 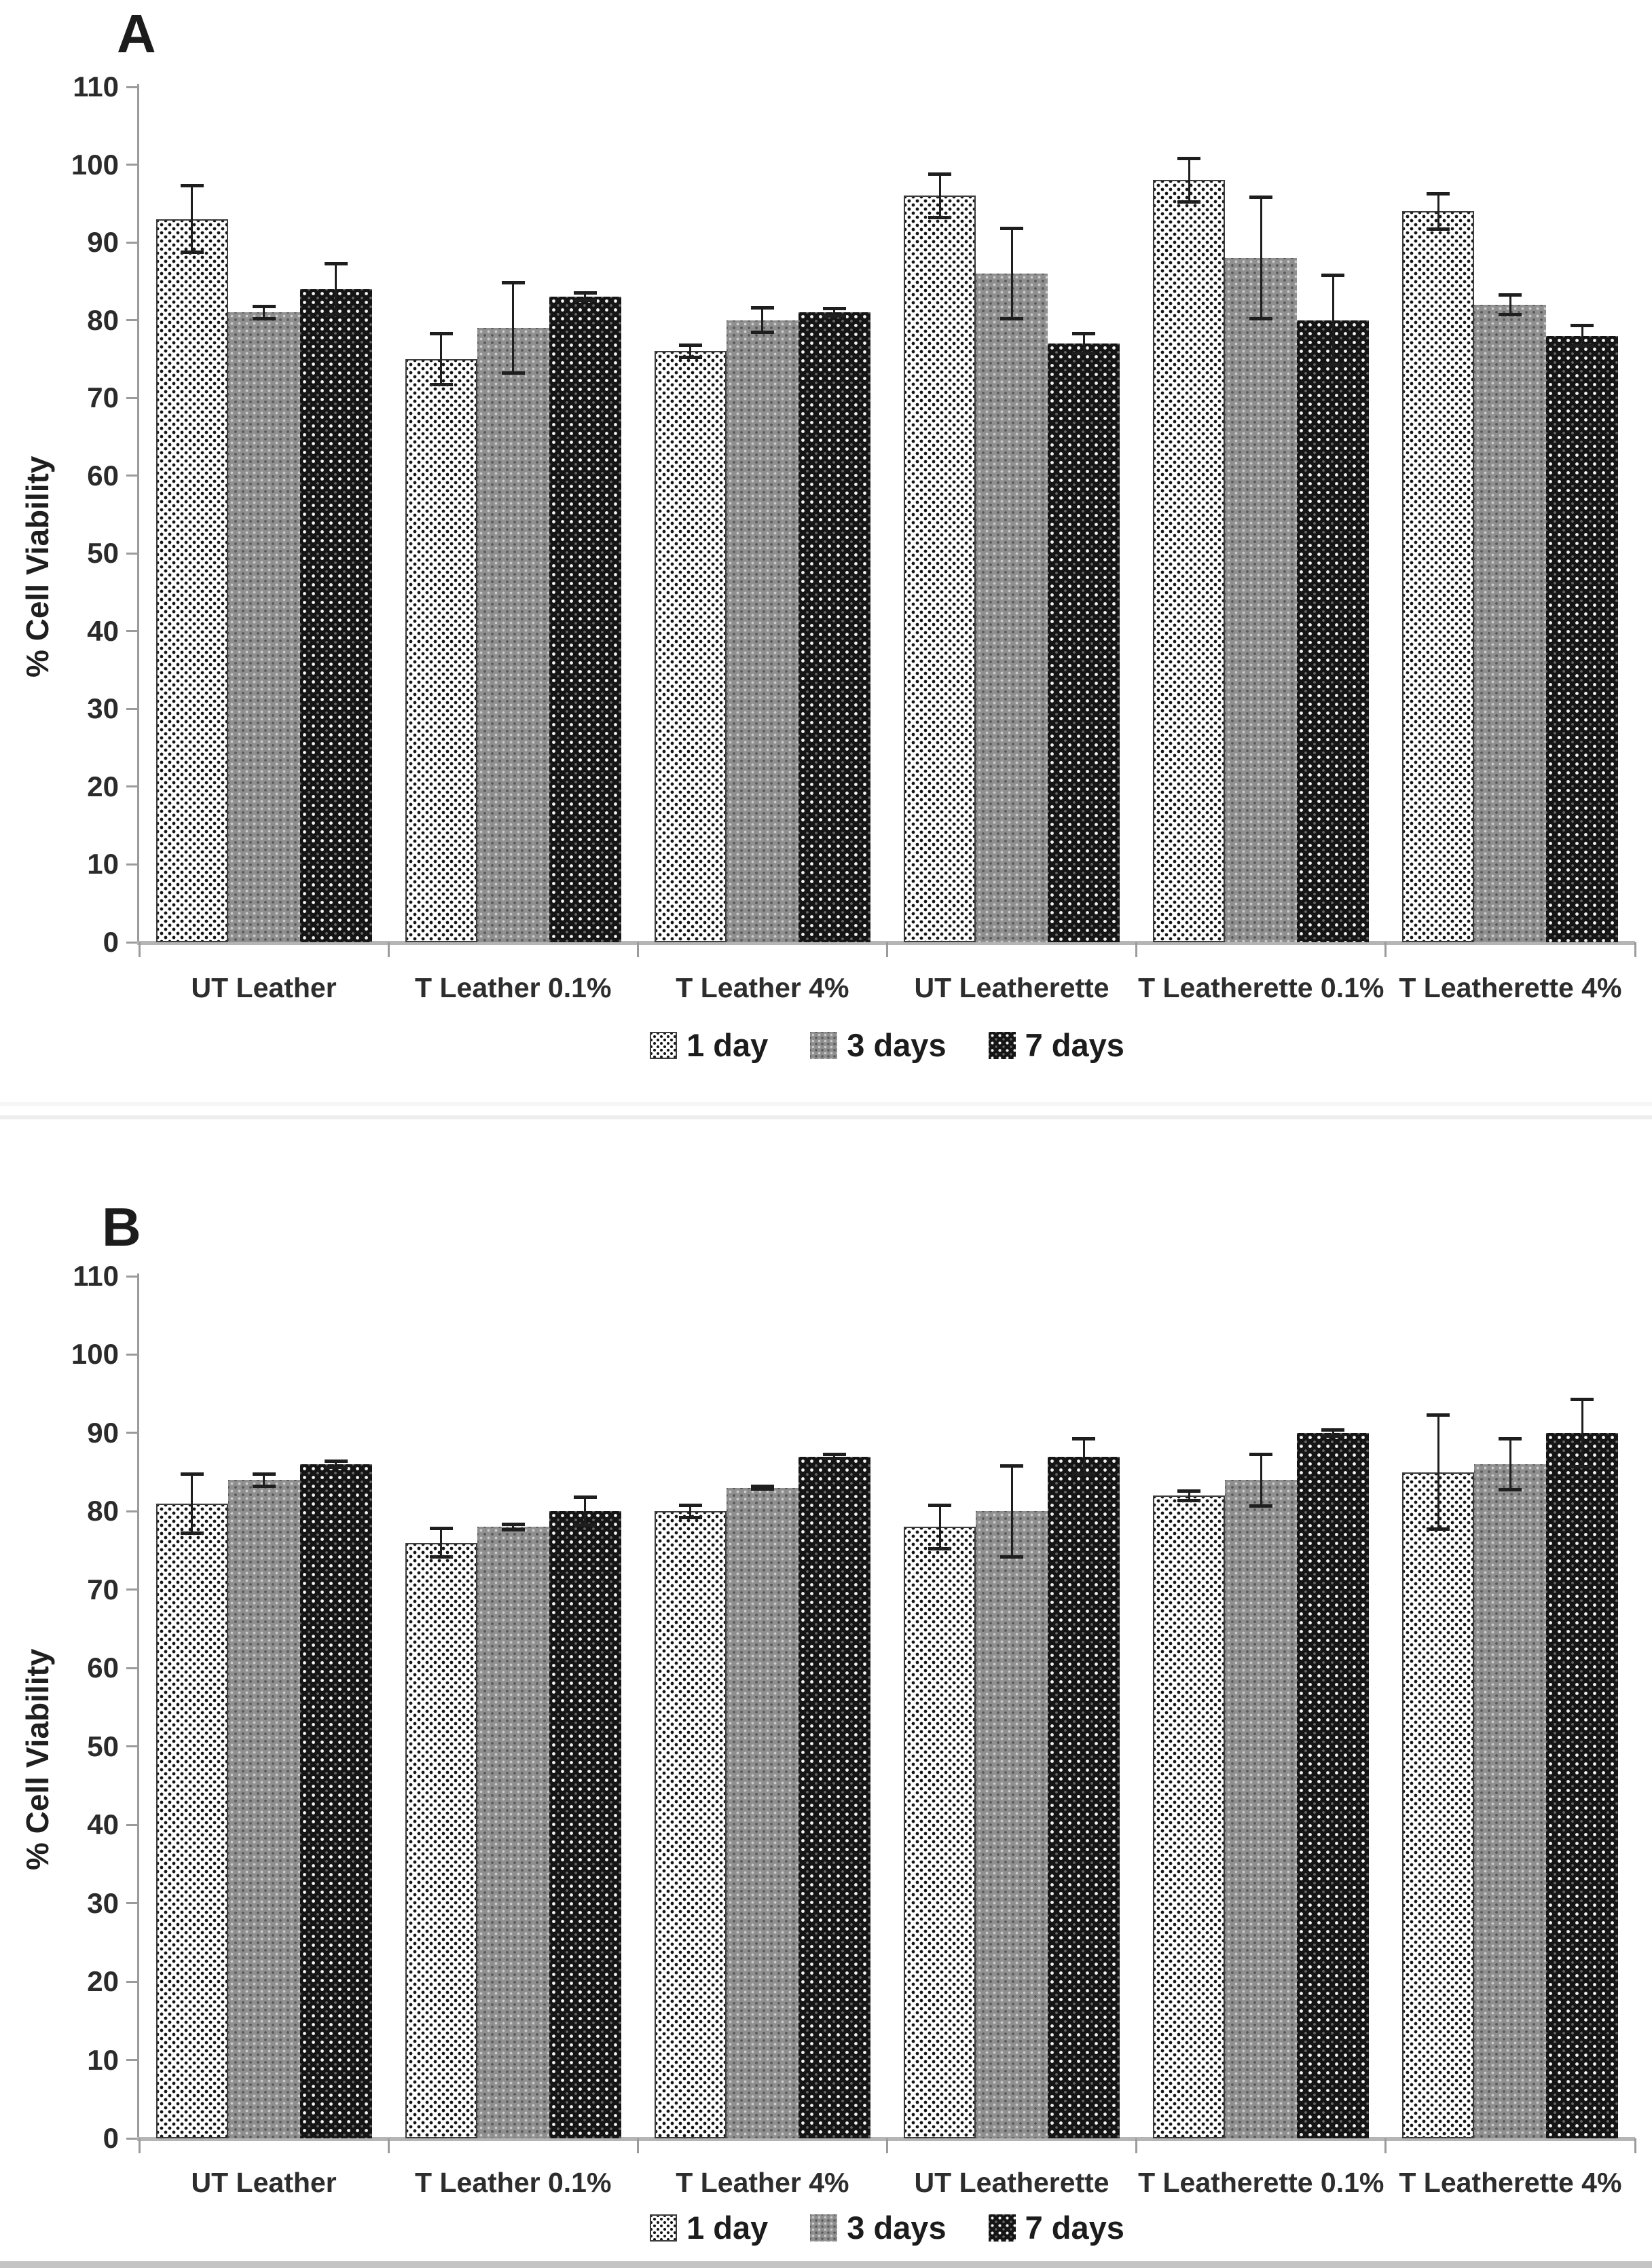 I want to click on x-category-label: UT Leather, so click(x=264, y=988).